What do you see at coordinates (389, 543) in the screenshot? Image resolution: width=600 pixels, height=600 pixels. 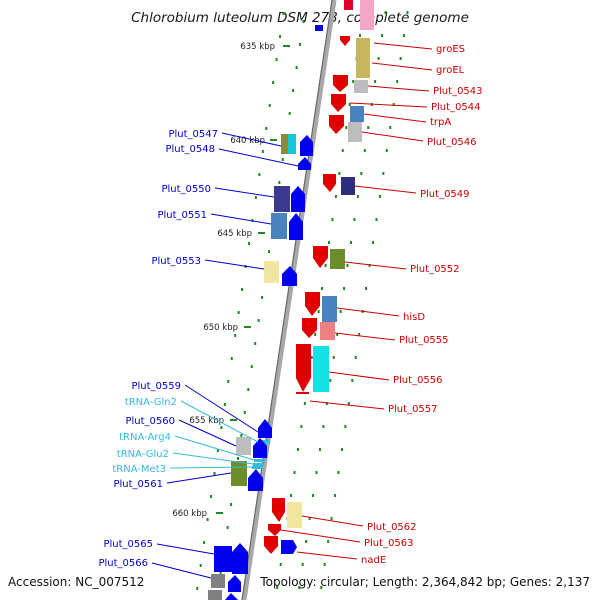 I see `label-Plut-0563: Plut_0563` at bounding box center [389, 543].